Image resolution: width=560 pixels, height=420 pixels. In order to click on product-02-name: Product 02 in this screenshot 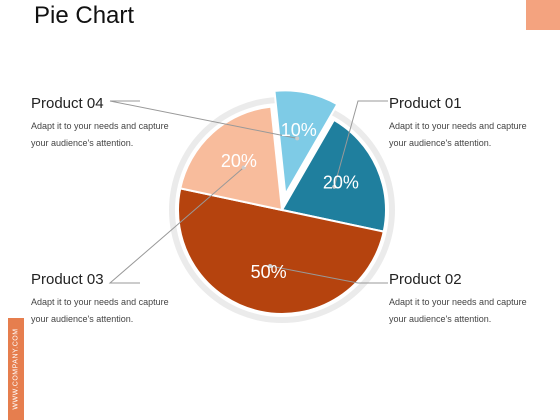, I will do `click(425, 279)`.